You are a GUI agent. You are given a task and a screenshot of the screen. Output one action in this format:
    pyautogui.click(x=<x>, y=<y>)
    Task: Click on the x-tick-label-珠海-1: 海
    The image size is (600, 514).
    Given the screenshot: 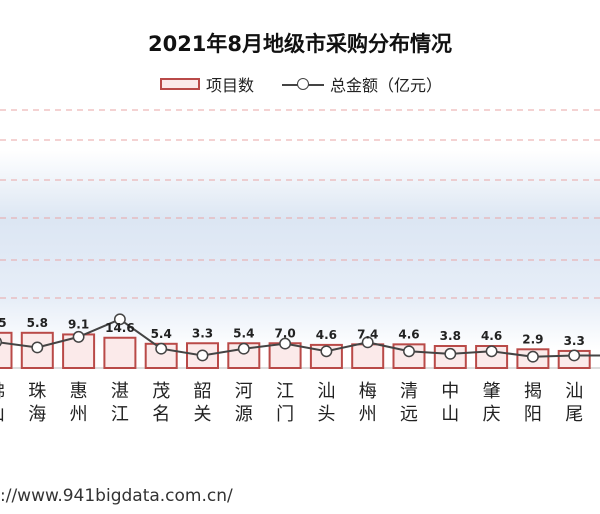 What is the action you would take?
    pyautogui.click(x=37, y=414)
    